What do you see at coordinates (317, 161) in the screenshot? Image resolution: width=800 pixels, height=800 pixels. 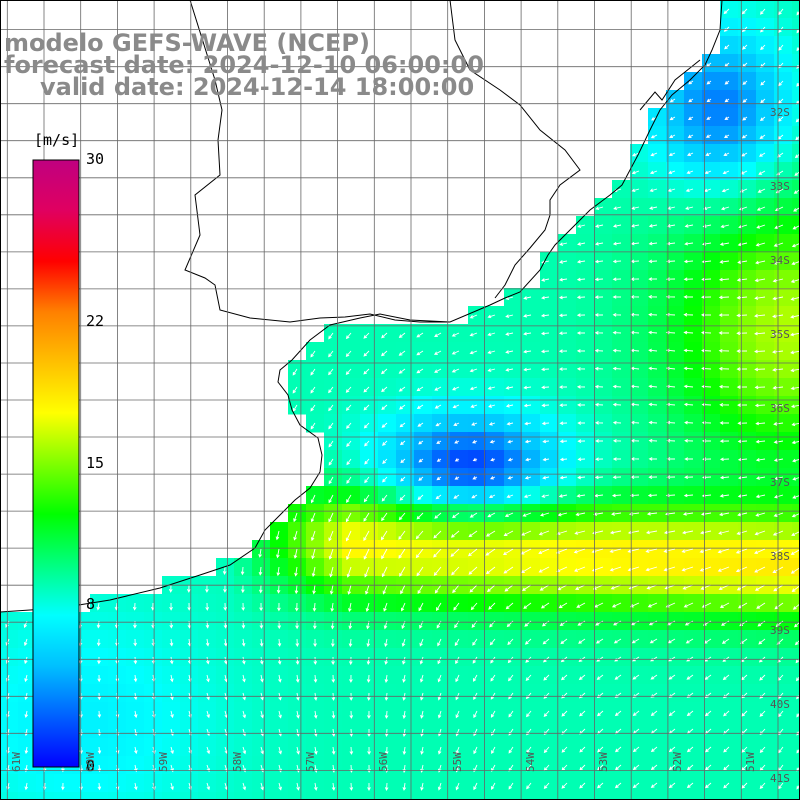 I see `rio-de-la-plata-north-shore` at bounding box center [317, 161].